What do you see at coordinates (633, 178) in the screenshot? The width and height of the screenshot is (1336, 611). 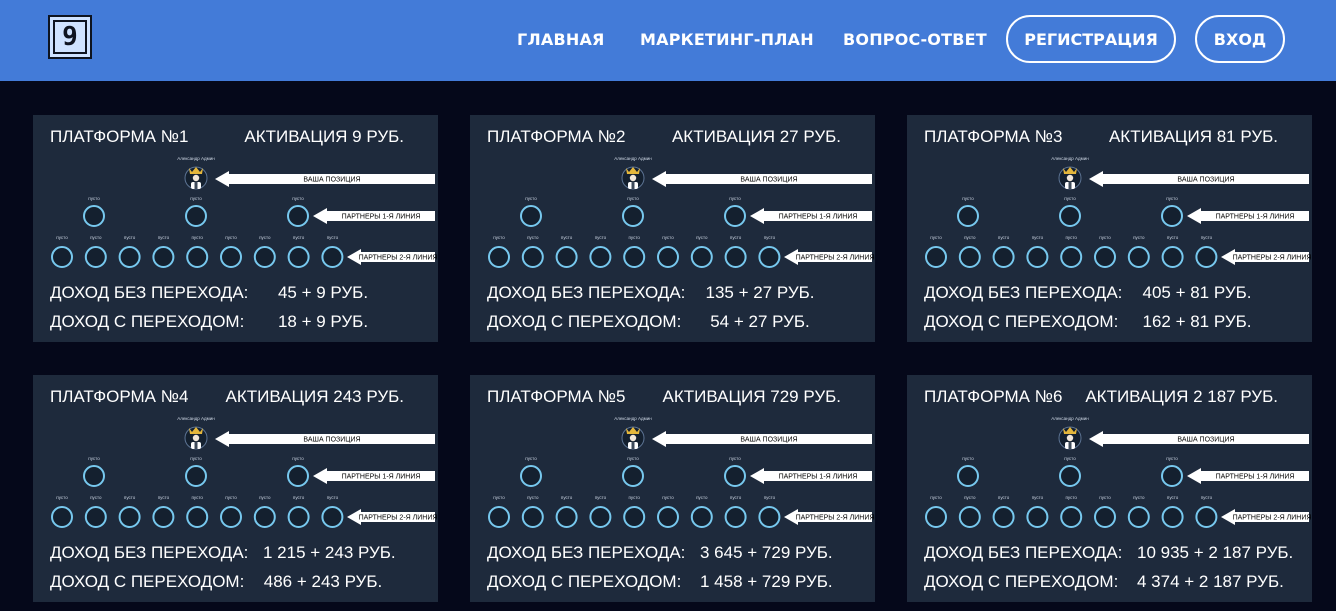 I see `avatar-head` at bounding box center [633, 178].